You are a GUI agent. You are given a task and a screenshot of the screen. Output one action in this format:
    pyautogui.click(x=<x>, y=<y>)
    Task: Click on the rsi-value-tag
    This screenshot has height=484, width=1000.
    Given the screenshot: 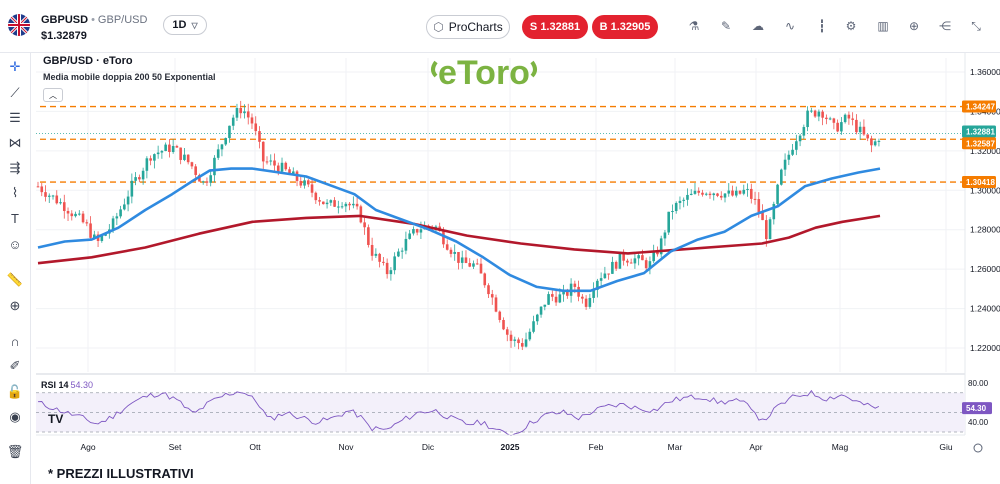 What is the action you would take?
    pyautogui.click(x=977, y=408)
    